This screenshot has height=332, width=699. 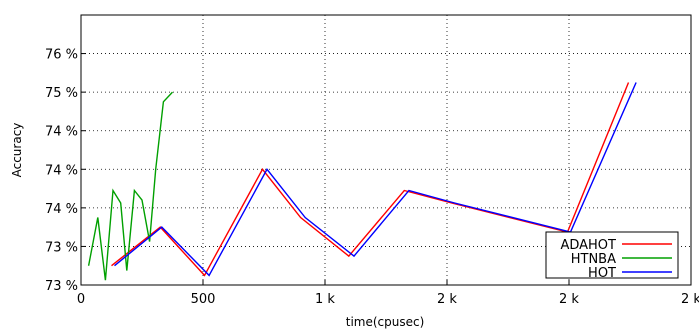 What do you see at coordinates (17, 150) in the screenshot?
I see `y-axis-title: Accuracy` at bounding box center [17, 150].